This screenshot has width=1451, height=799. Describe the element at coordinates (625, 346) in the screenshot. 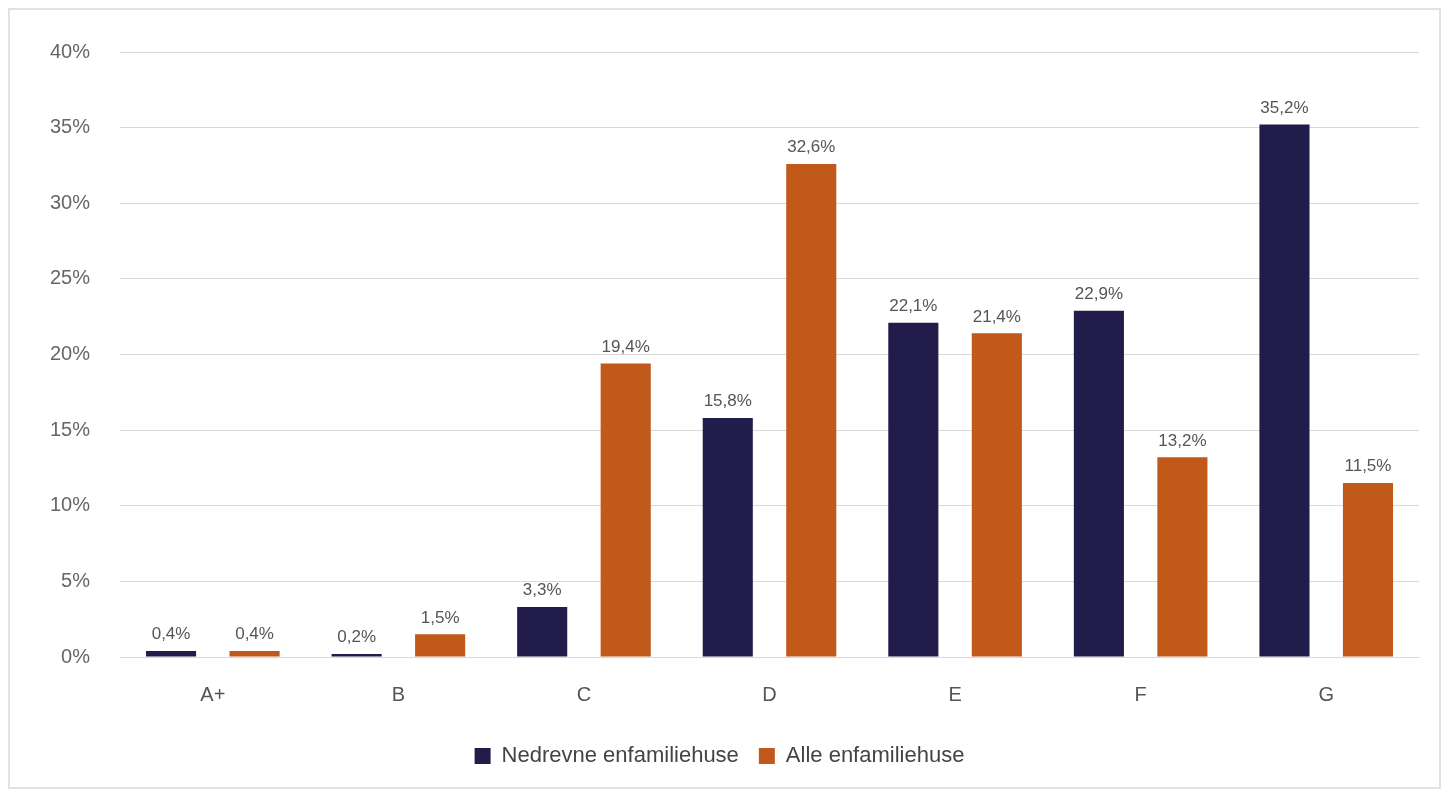

I see `data-label: 19,4%` at that location.